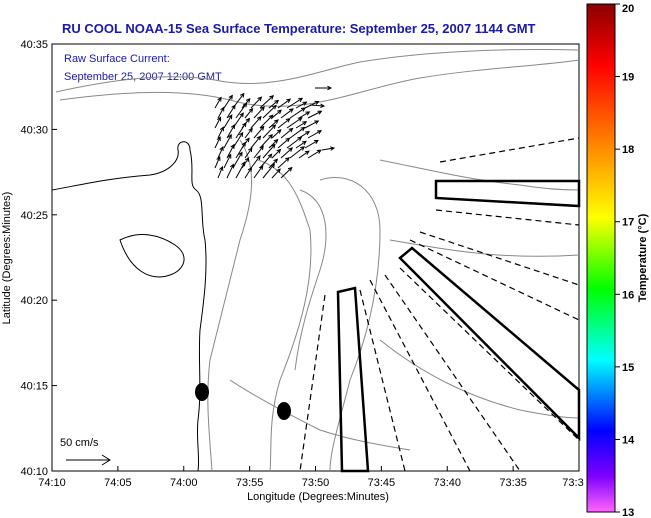  Describe the element at coordinates (34, 472) in the screenshot. I see `y-tick-label: 40:10` at that location.